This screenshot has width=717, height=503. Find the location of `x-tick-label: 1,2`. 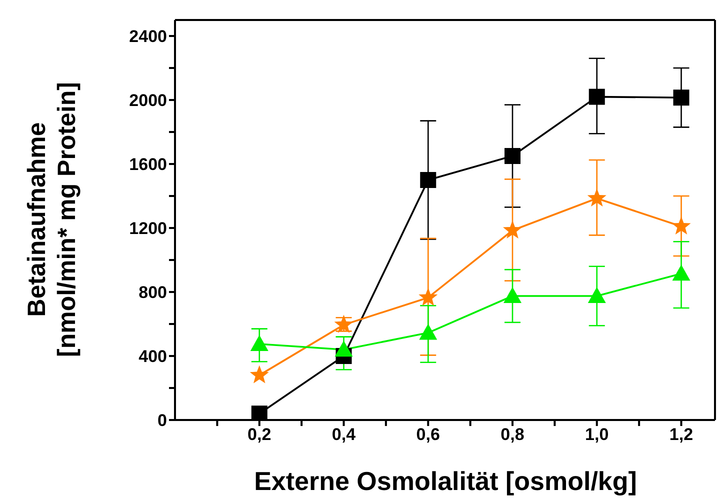

x-tick-label: 1,2 is located at coordinates (681, 434).